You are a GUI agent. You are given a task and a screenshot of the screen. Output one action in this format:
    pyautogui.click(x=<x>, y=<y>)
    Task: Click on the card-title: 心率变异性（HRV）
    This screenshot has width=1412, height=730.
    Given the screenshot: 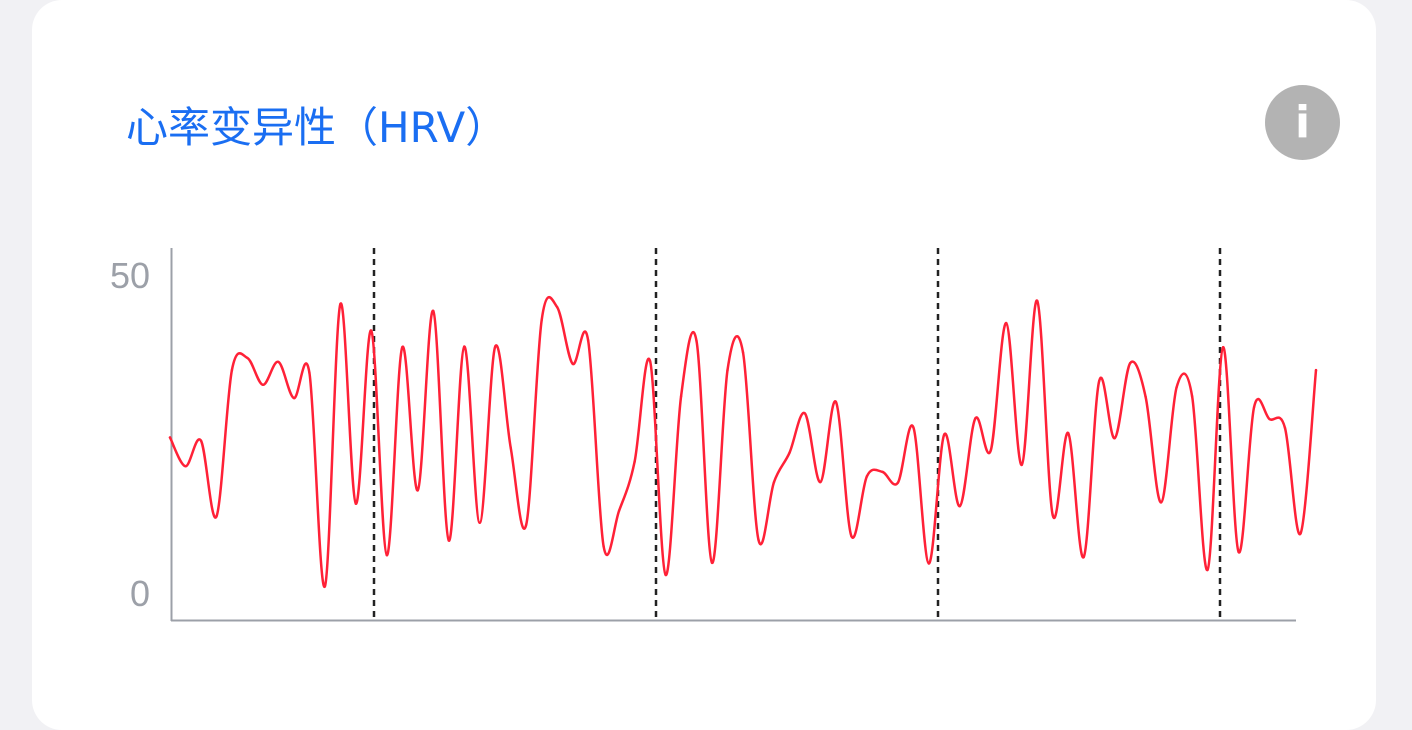 What is the action you would take?
    pyautogui.click(x=317, y=127)
    